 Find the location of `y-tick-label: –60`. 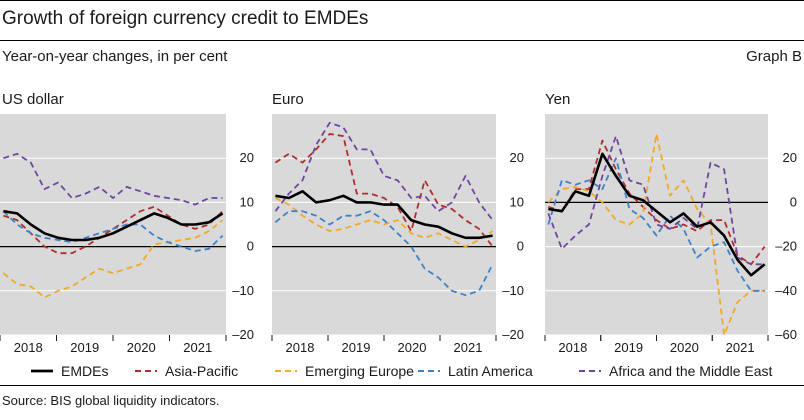

y-tick-label: –60 is located at coordinates (786, 334).